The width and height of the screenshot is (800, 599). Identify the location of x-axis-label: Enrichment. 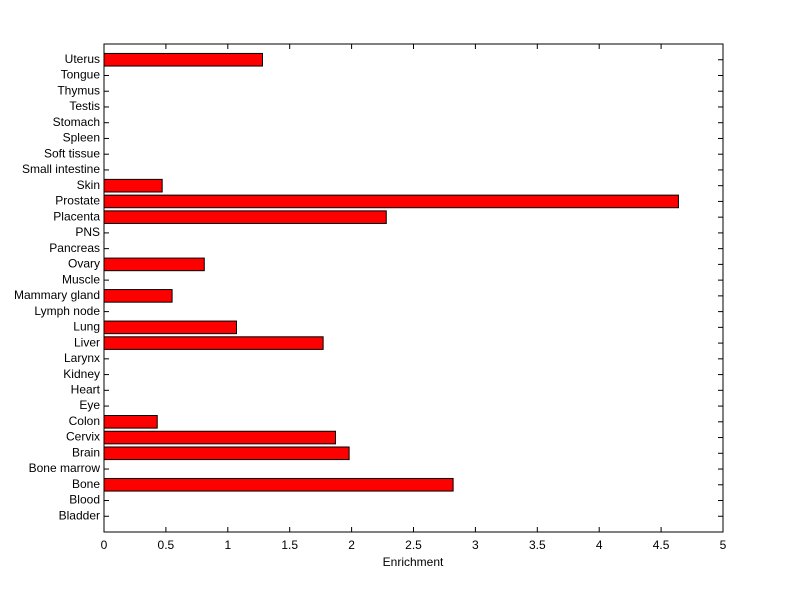
(413, 562).